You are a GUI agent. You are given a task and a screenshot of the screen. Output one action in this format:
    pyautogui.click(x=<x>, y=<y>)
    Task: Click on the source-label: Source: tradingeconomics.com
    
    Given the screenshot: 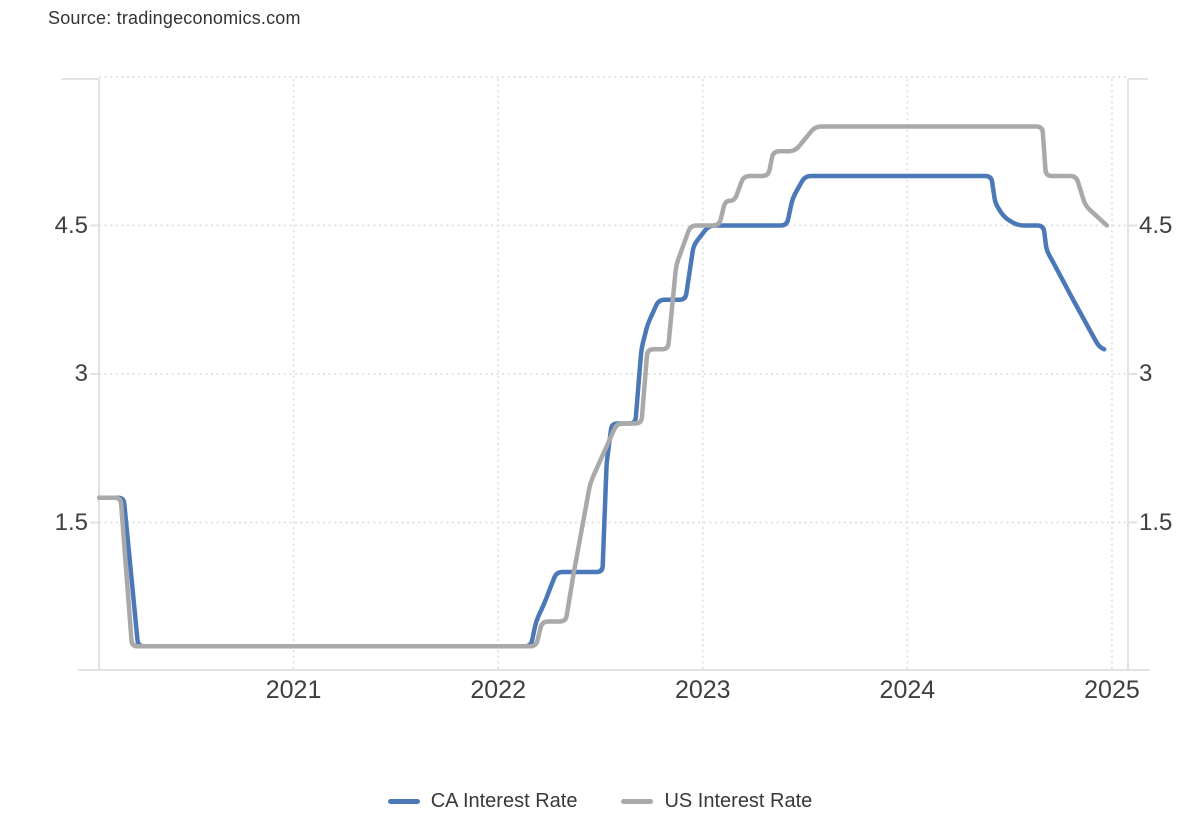 What is the action you would take?
    pyautogui.click(x=174, y=18)
    